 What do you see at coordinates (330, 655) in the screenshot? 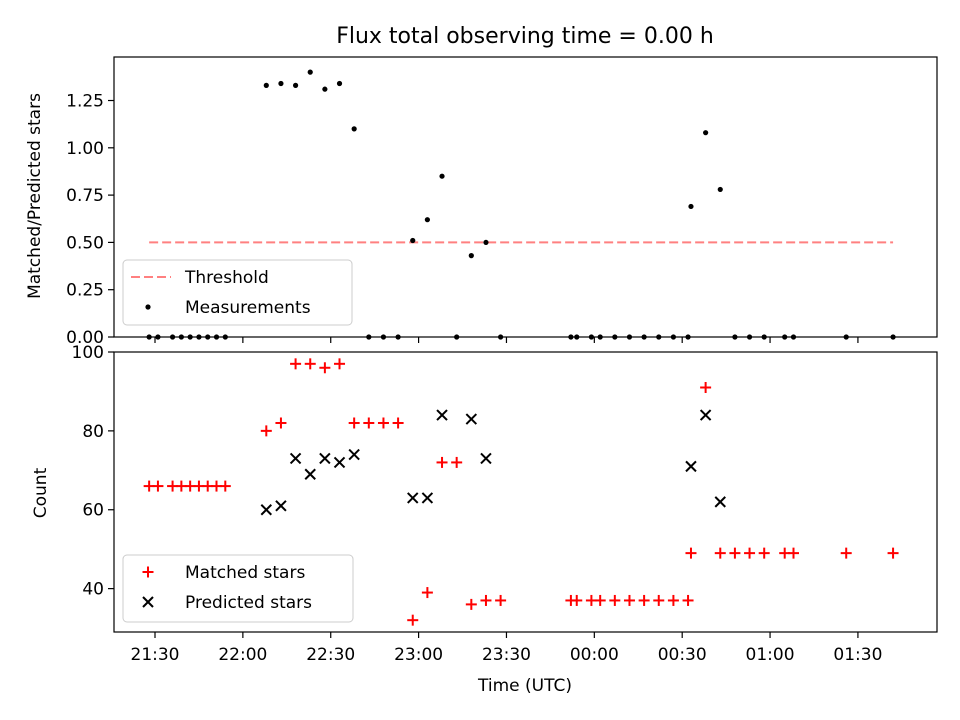
I see `x-tick-label: 22:30` at bounding box center [330, 655].